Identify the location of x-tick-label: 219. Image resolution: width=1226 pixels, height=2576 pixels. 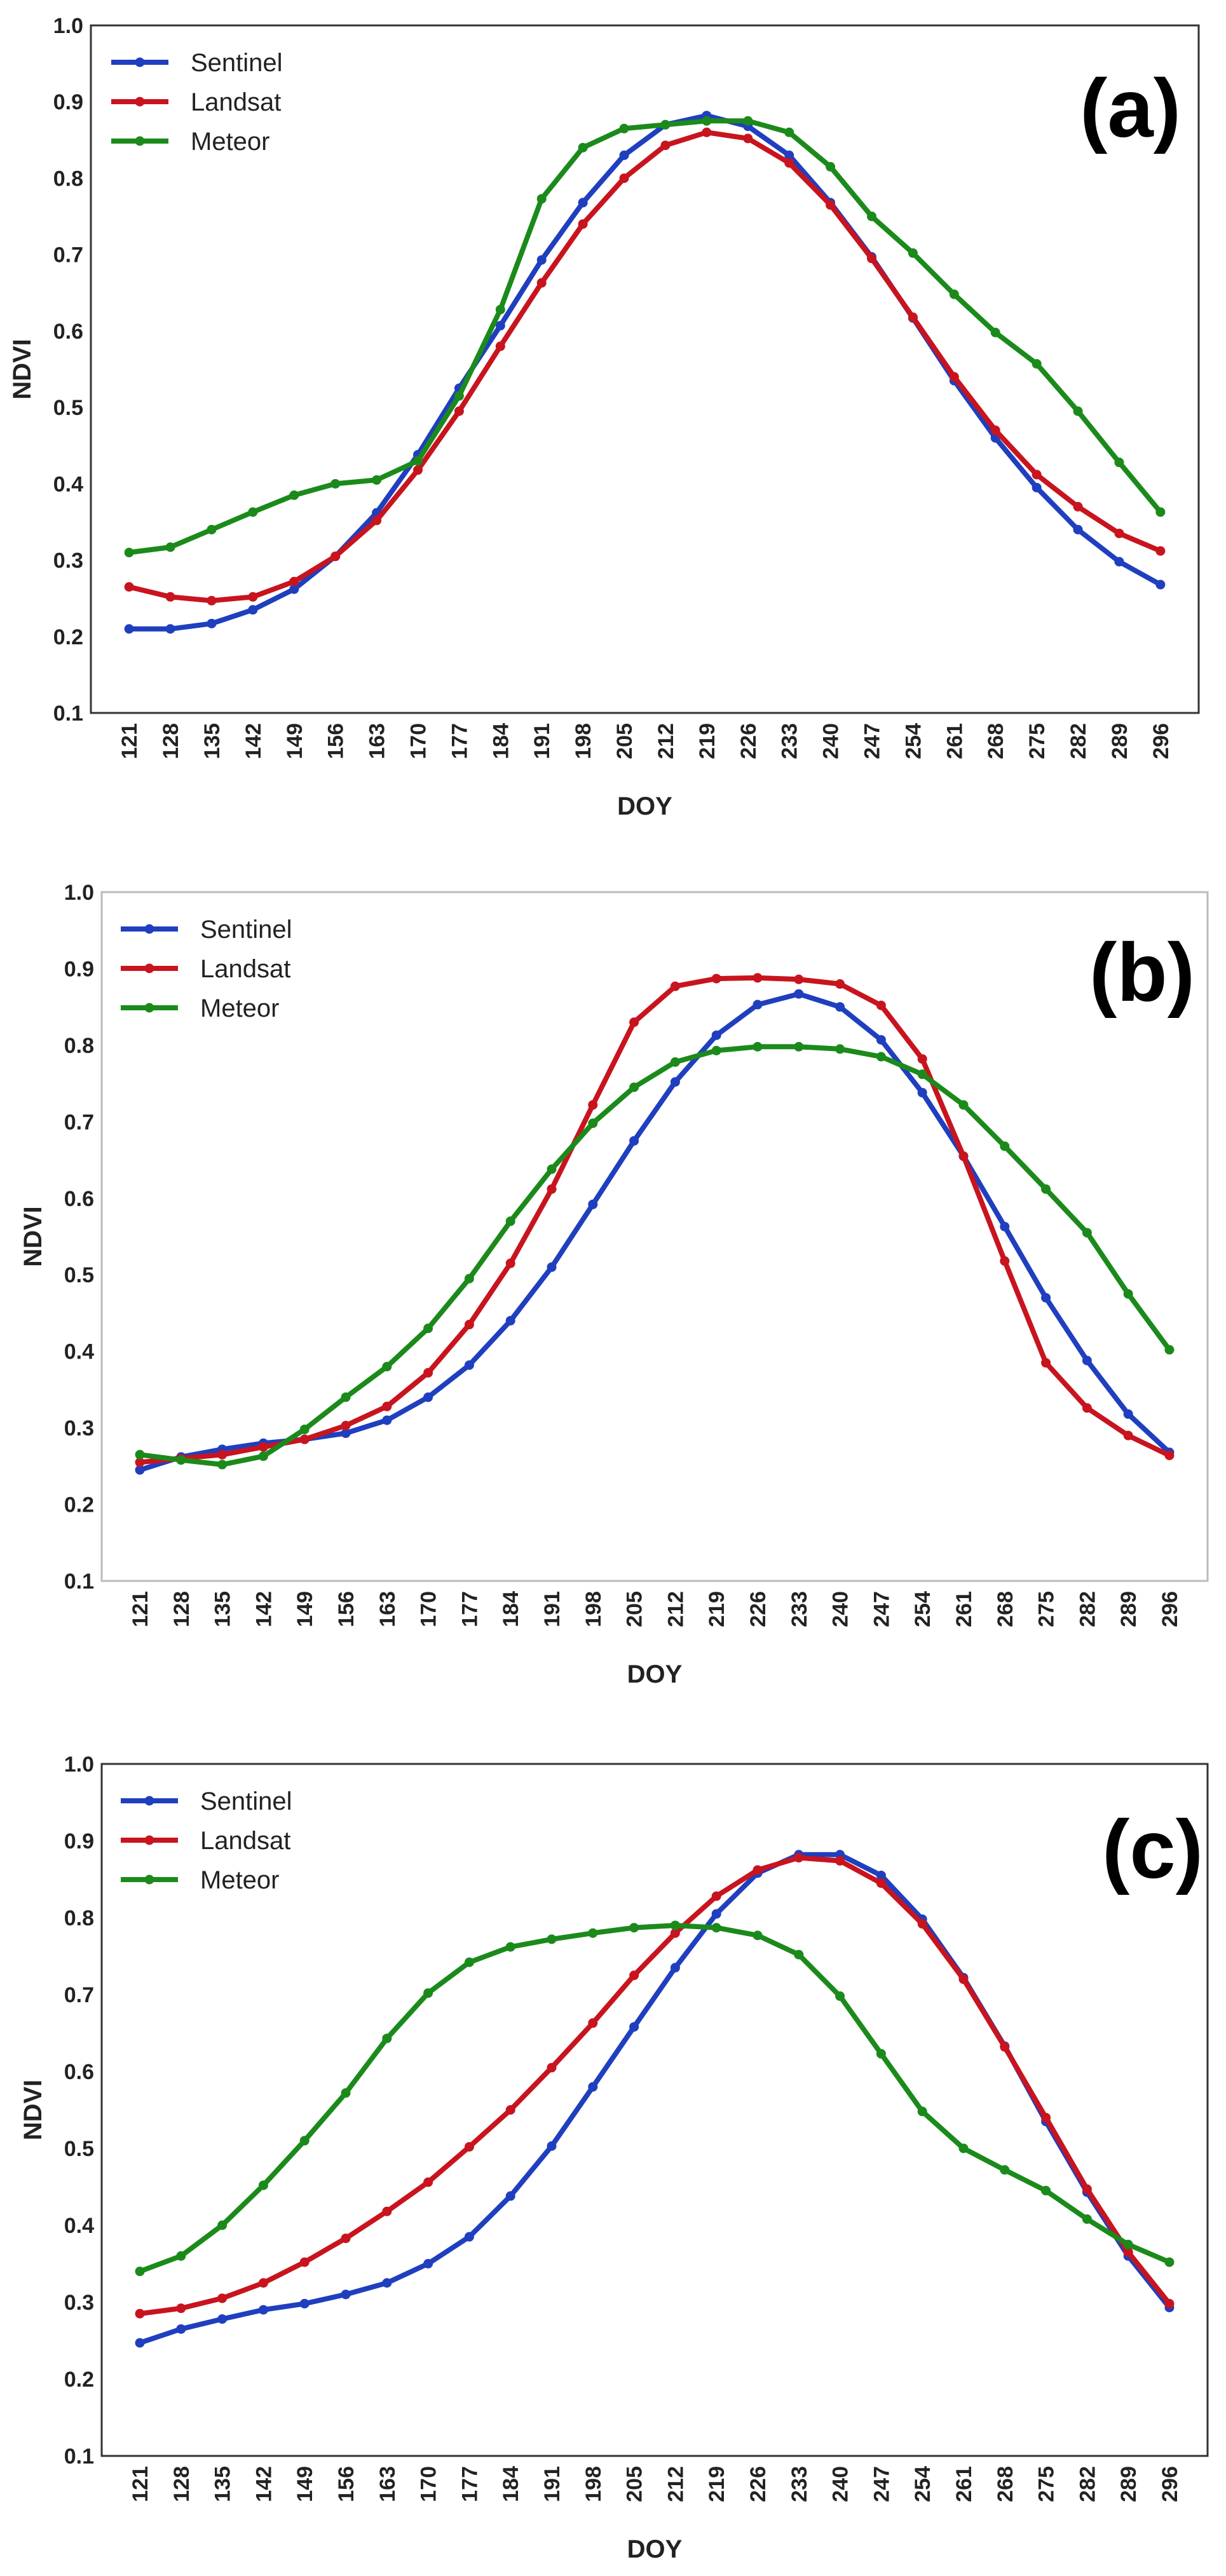
(717, 2484).